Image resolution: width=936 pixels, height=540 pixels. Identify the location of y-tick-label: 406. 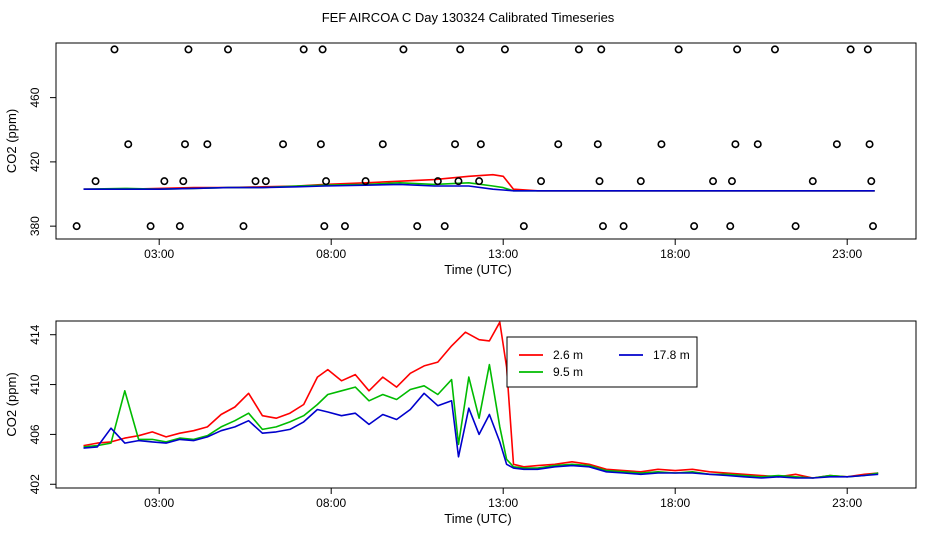
(35, 434).